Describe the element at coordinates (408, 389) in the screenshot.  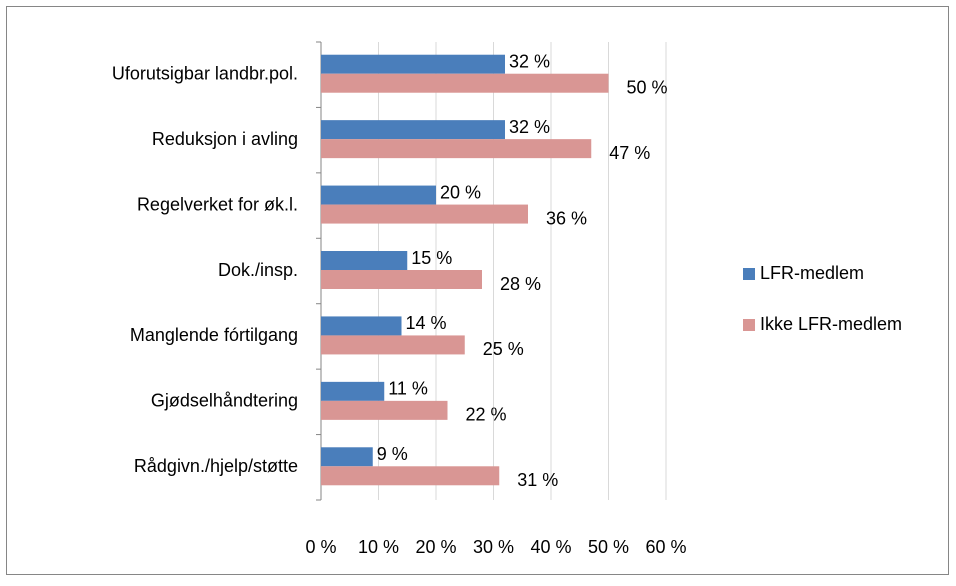
I see `data-label: 11 %` at that location.